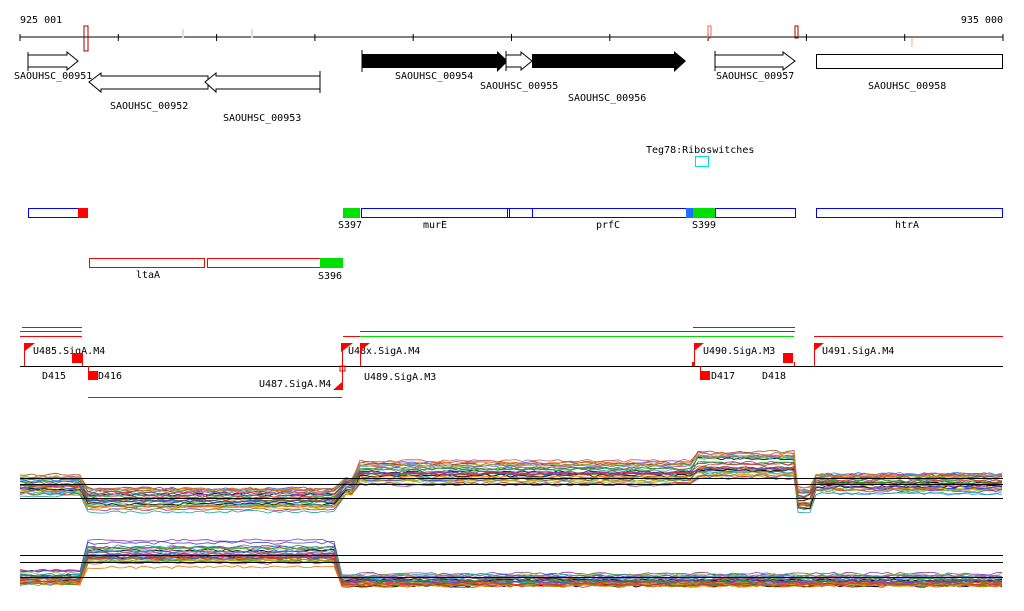 This screenshot has width=1024, height=611. I want to click on feature-label: murE, so click(435, 225).